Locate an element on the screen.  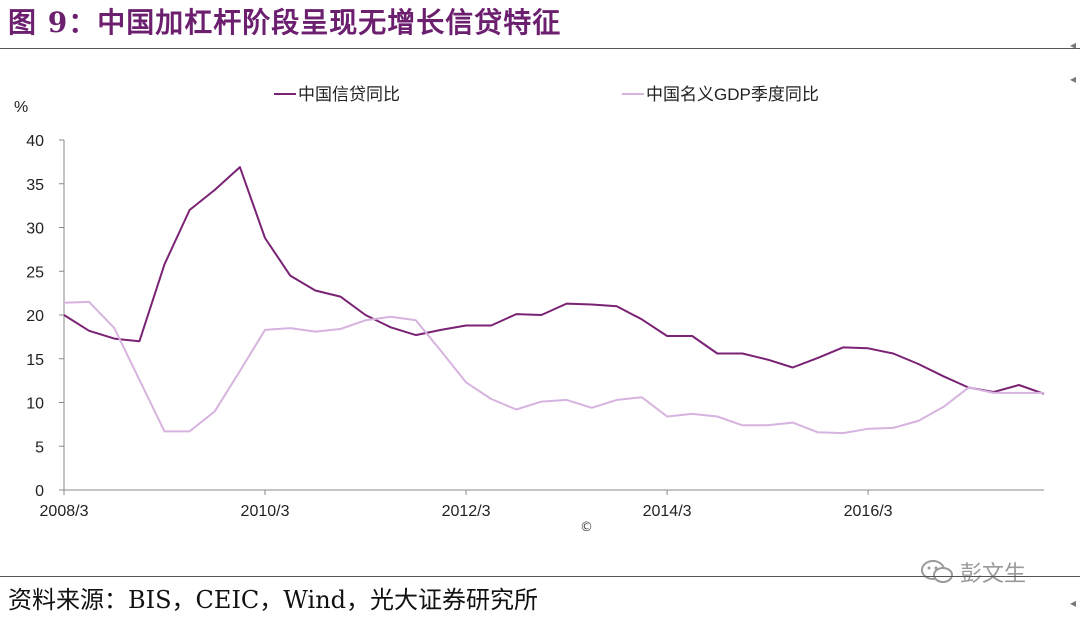
bottom-rule is located at coordinates (540, 576).